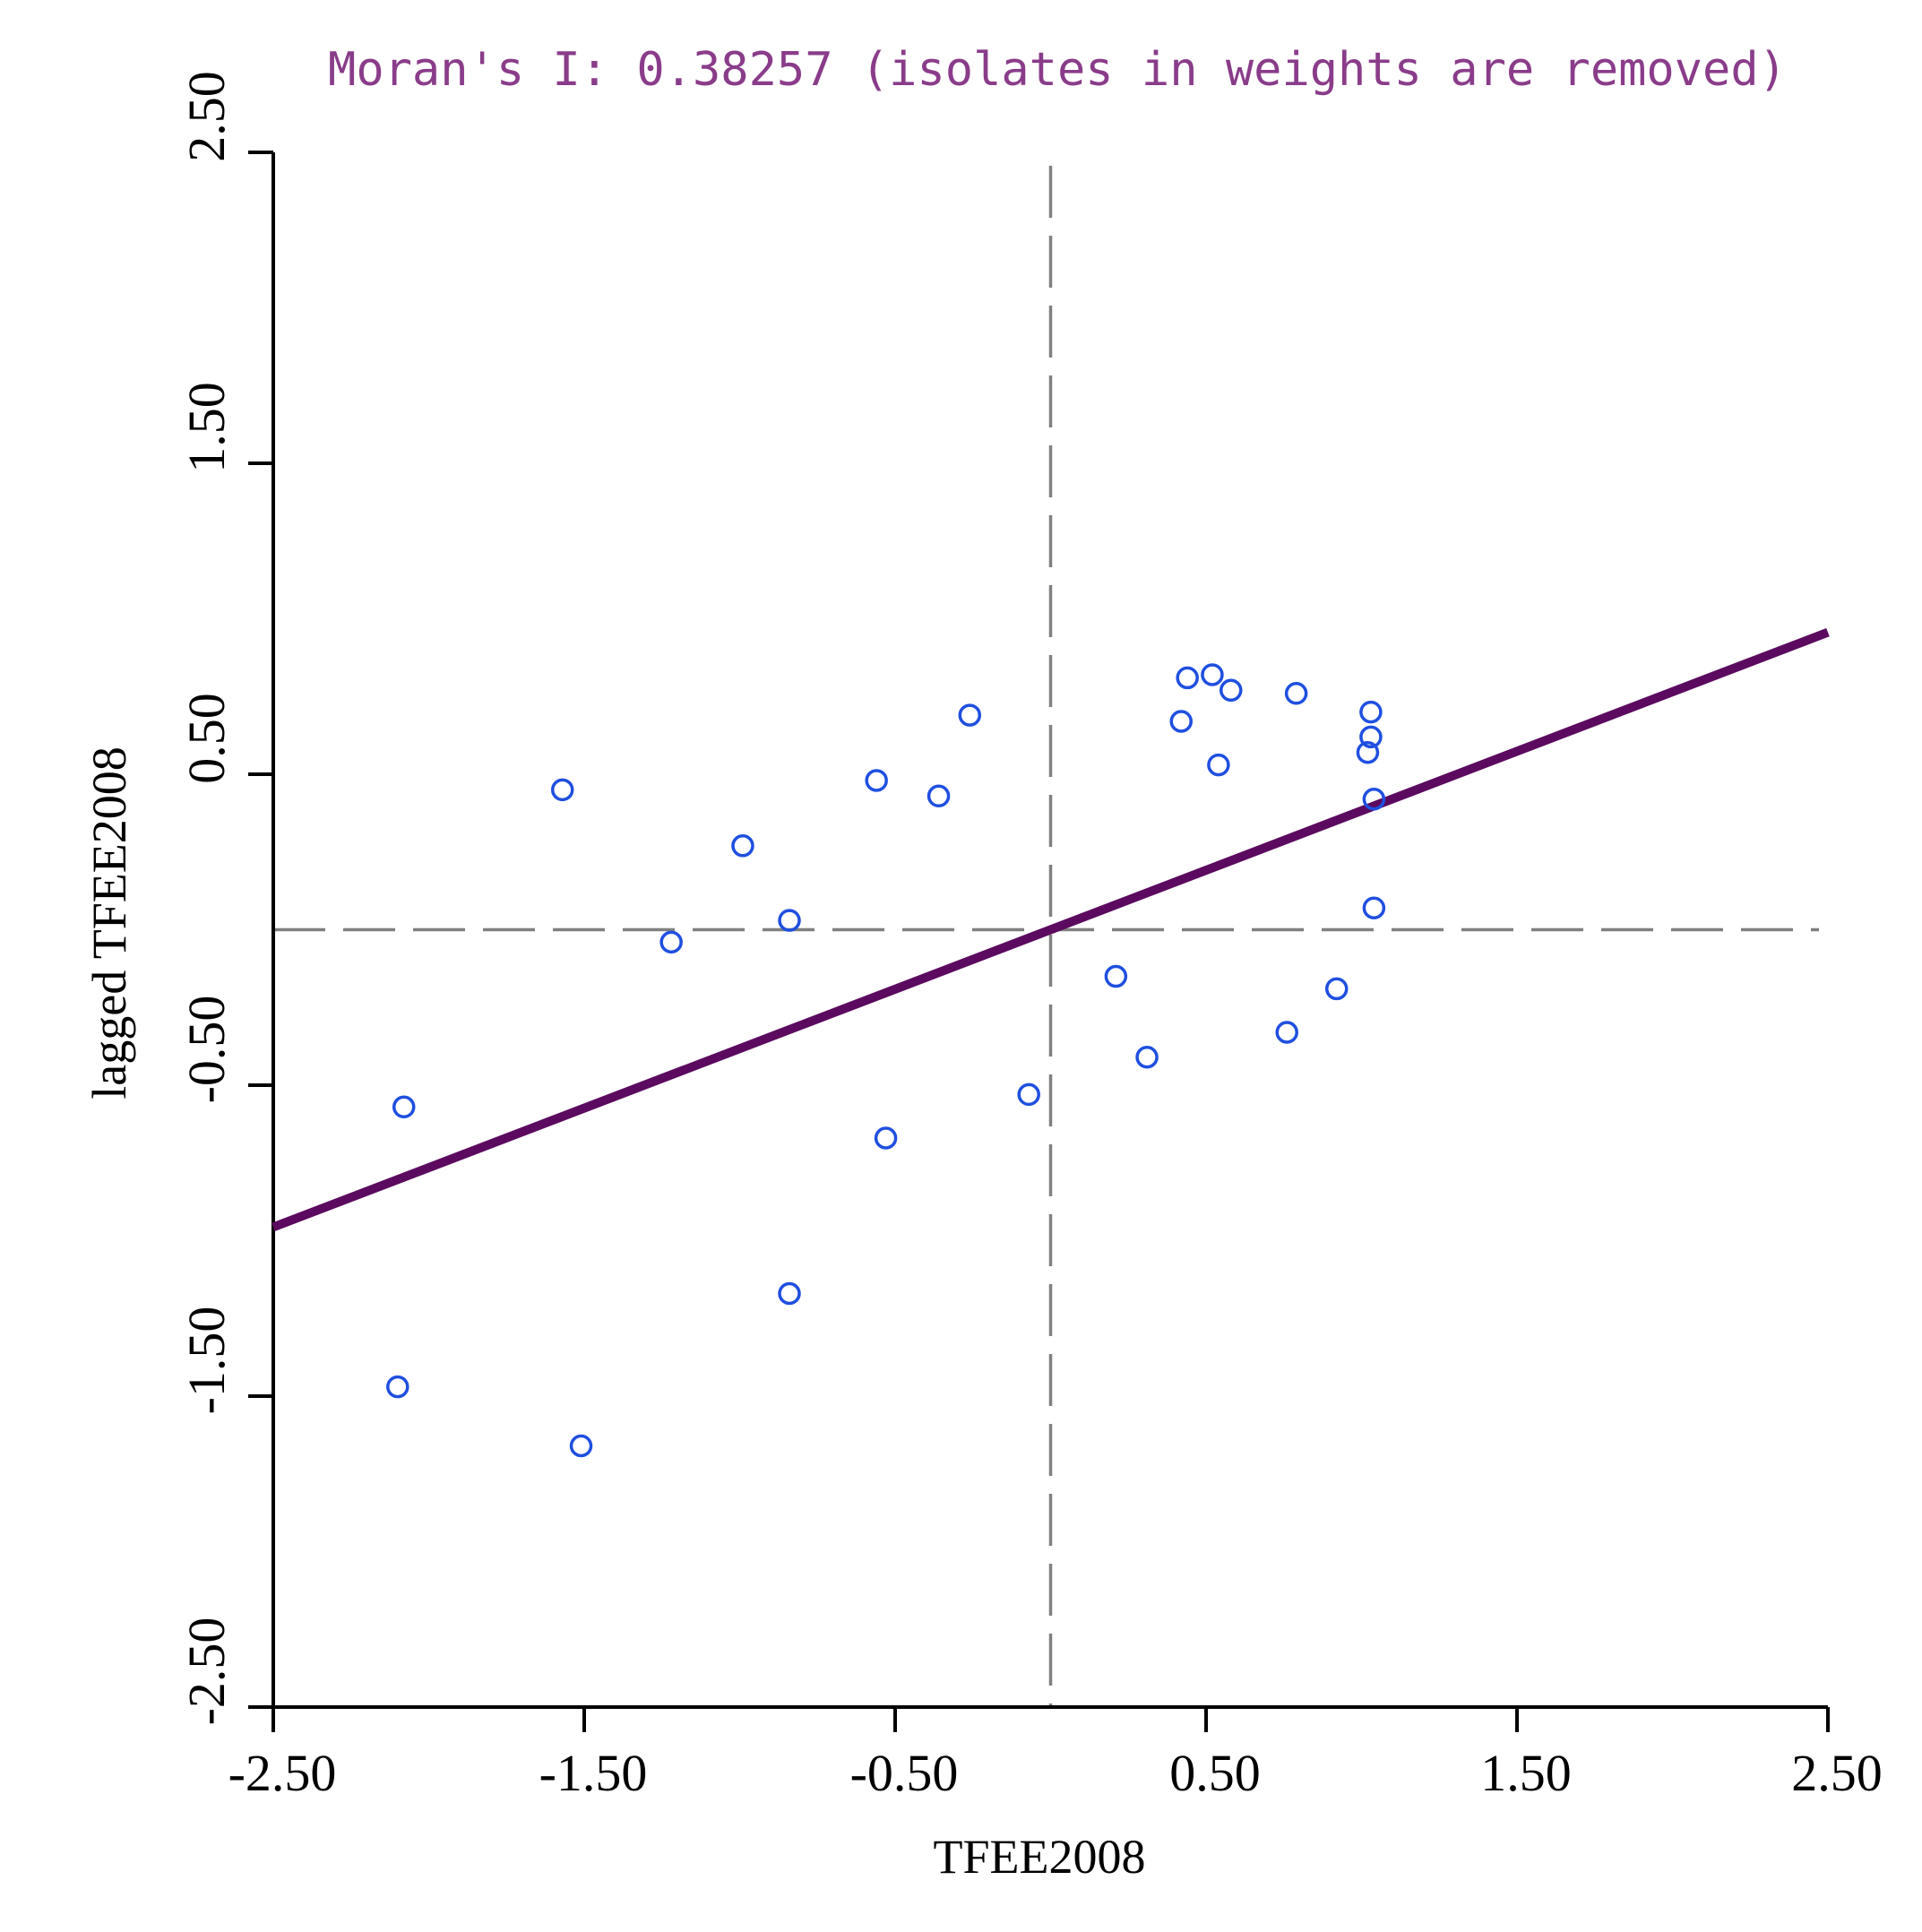 The height and width of the screenshot is (1932, 1922). Describe the element at coordinates (206, 1050) in the screenshot. I see `y-tick-label: -0.50` at that location.